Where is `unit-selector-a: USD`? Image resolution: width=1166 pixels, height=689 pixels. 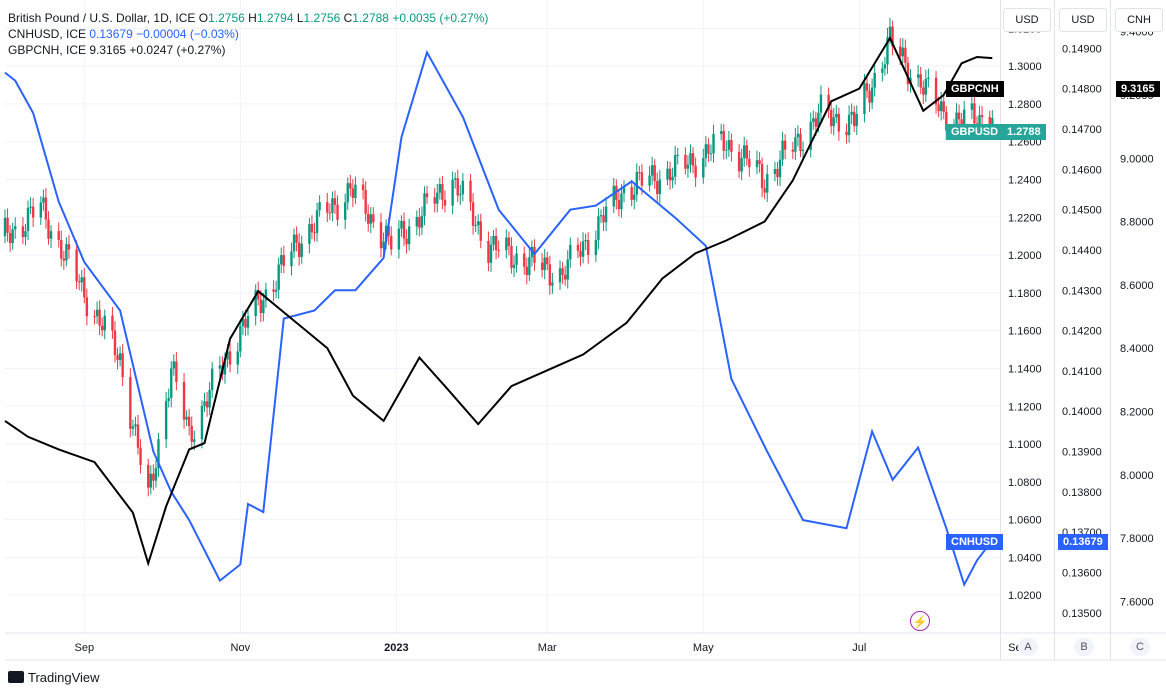 unit-selector-a: USD is located at coordinates (1027, 20).